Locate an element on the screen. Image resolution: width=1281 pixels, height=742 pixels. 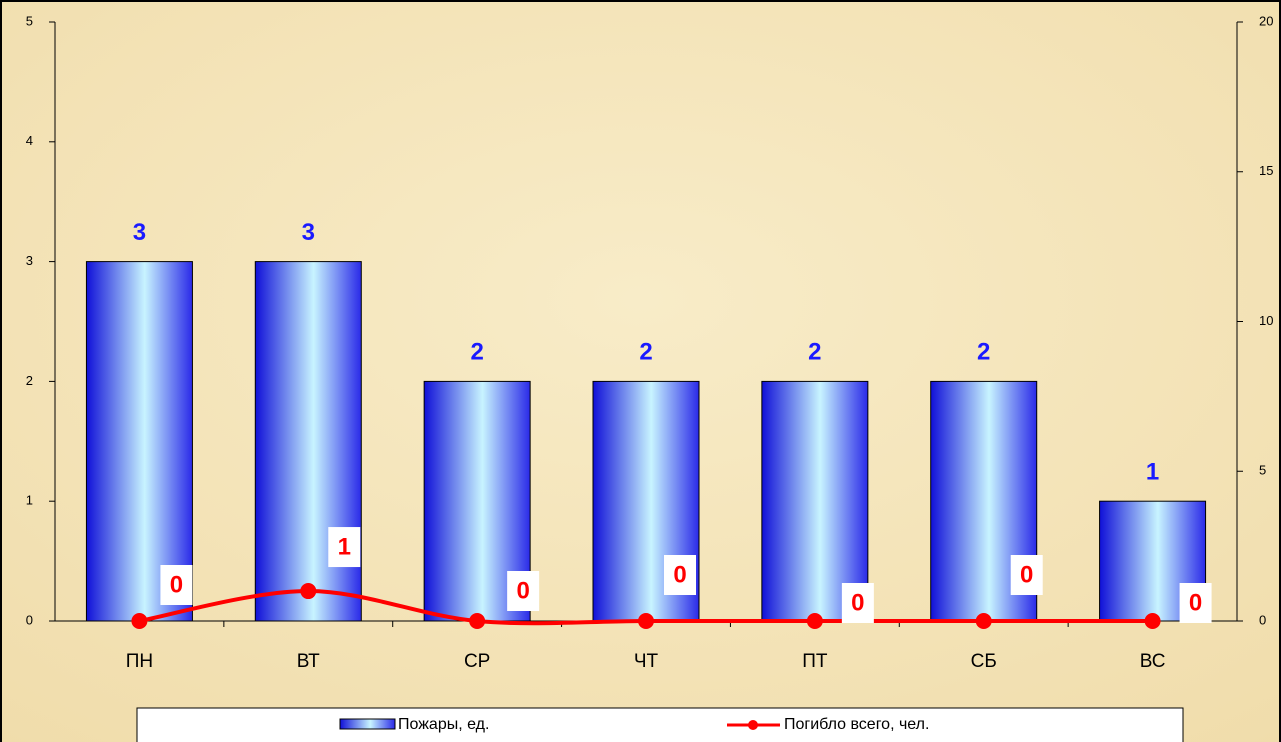
legend-marker is located at coordinates (753, 725).